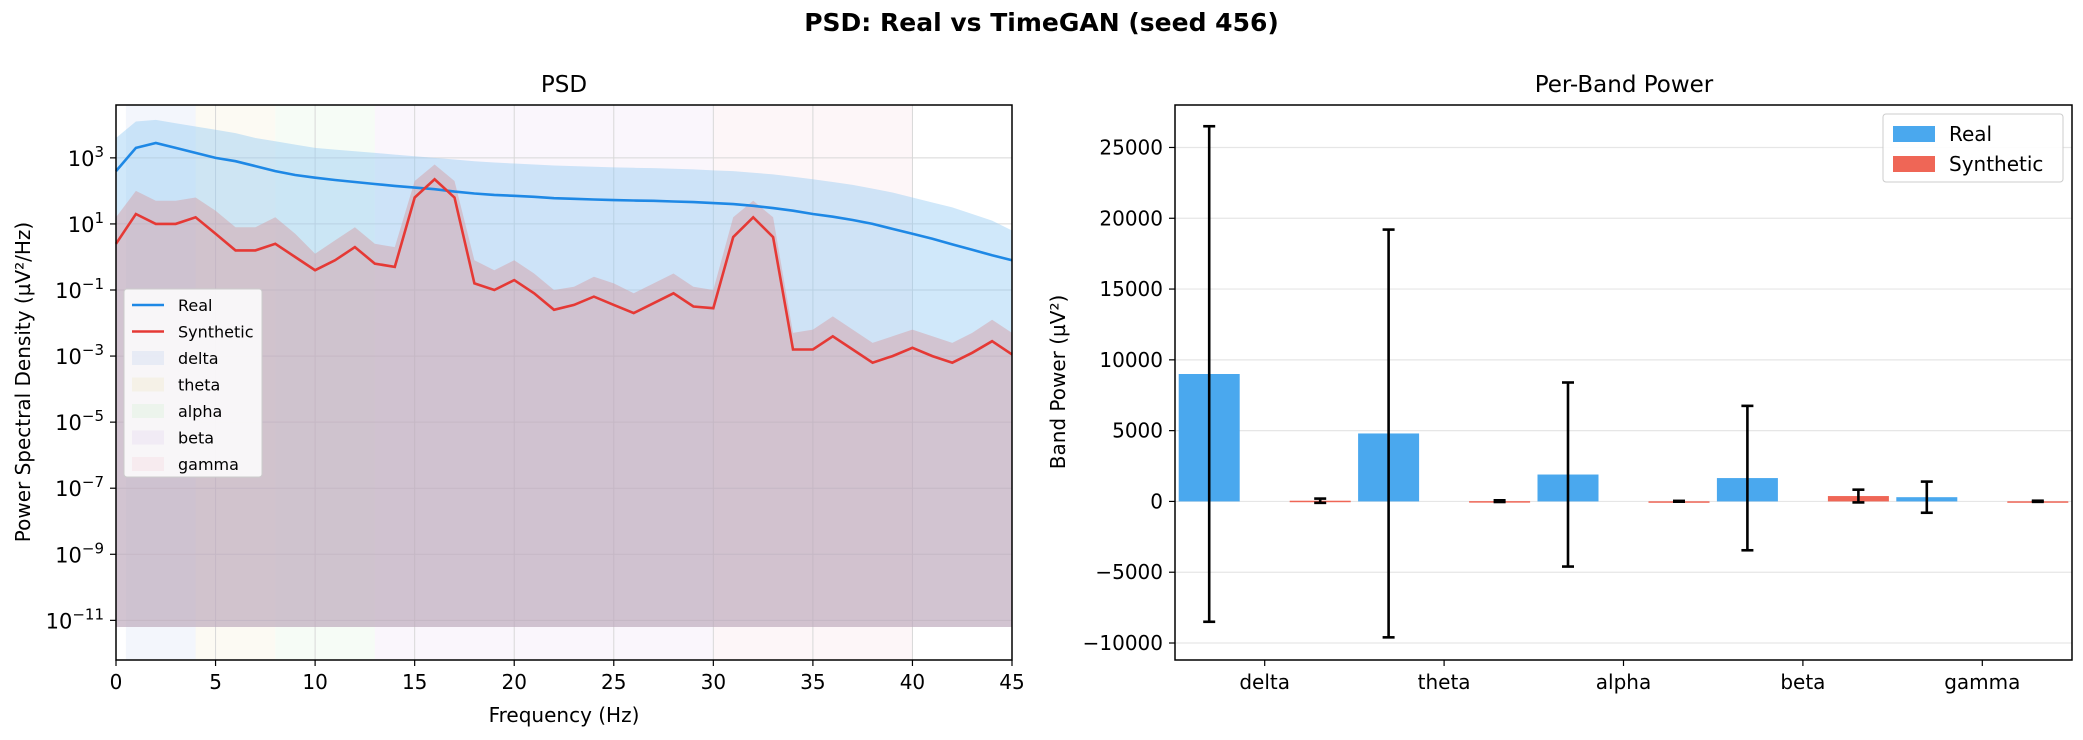 Image resolution: width=2083 pixels, height=740 pixels. Describe the element at coordinates (414, 682) in the screenshot. I see `psd-x-tick-label: 15` at that location.